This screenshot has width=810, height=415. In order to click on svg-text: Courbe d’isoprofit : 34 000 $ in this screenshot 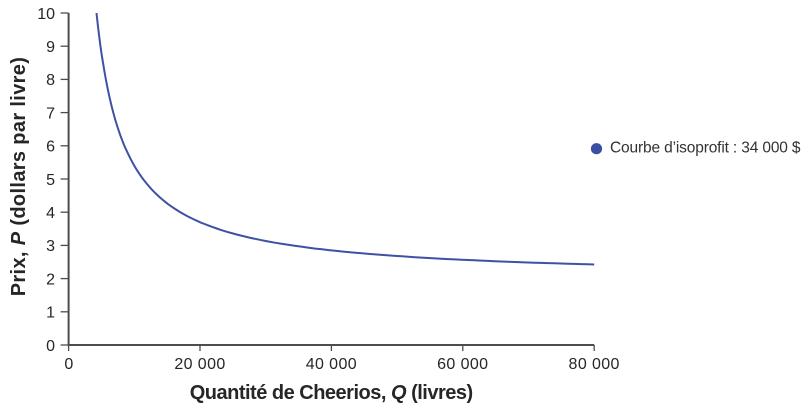, I will do `click(705, 147)`.